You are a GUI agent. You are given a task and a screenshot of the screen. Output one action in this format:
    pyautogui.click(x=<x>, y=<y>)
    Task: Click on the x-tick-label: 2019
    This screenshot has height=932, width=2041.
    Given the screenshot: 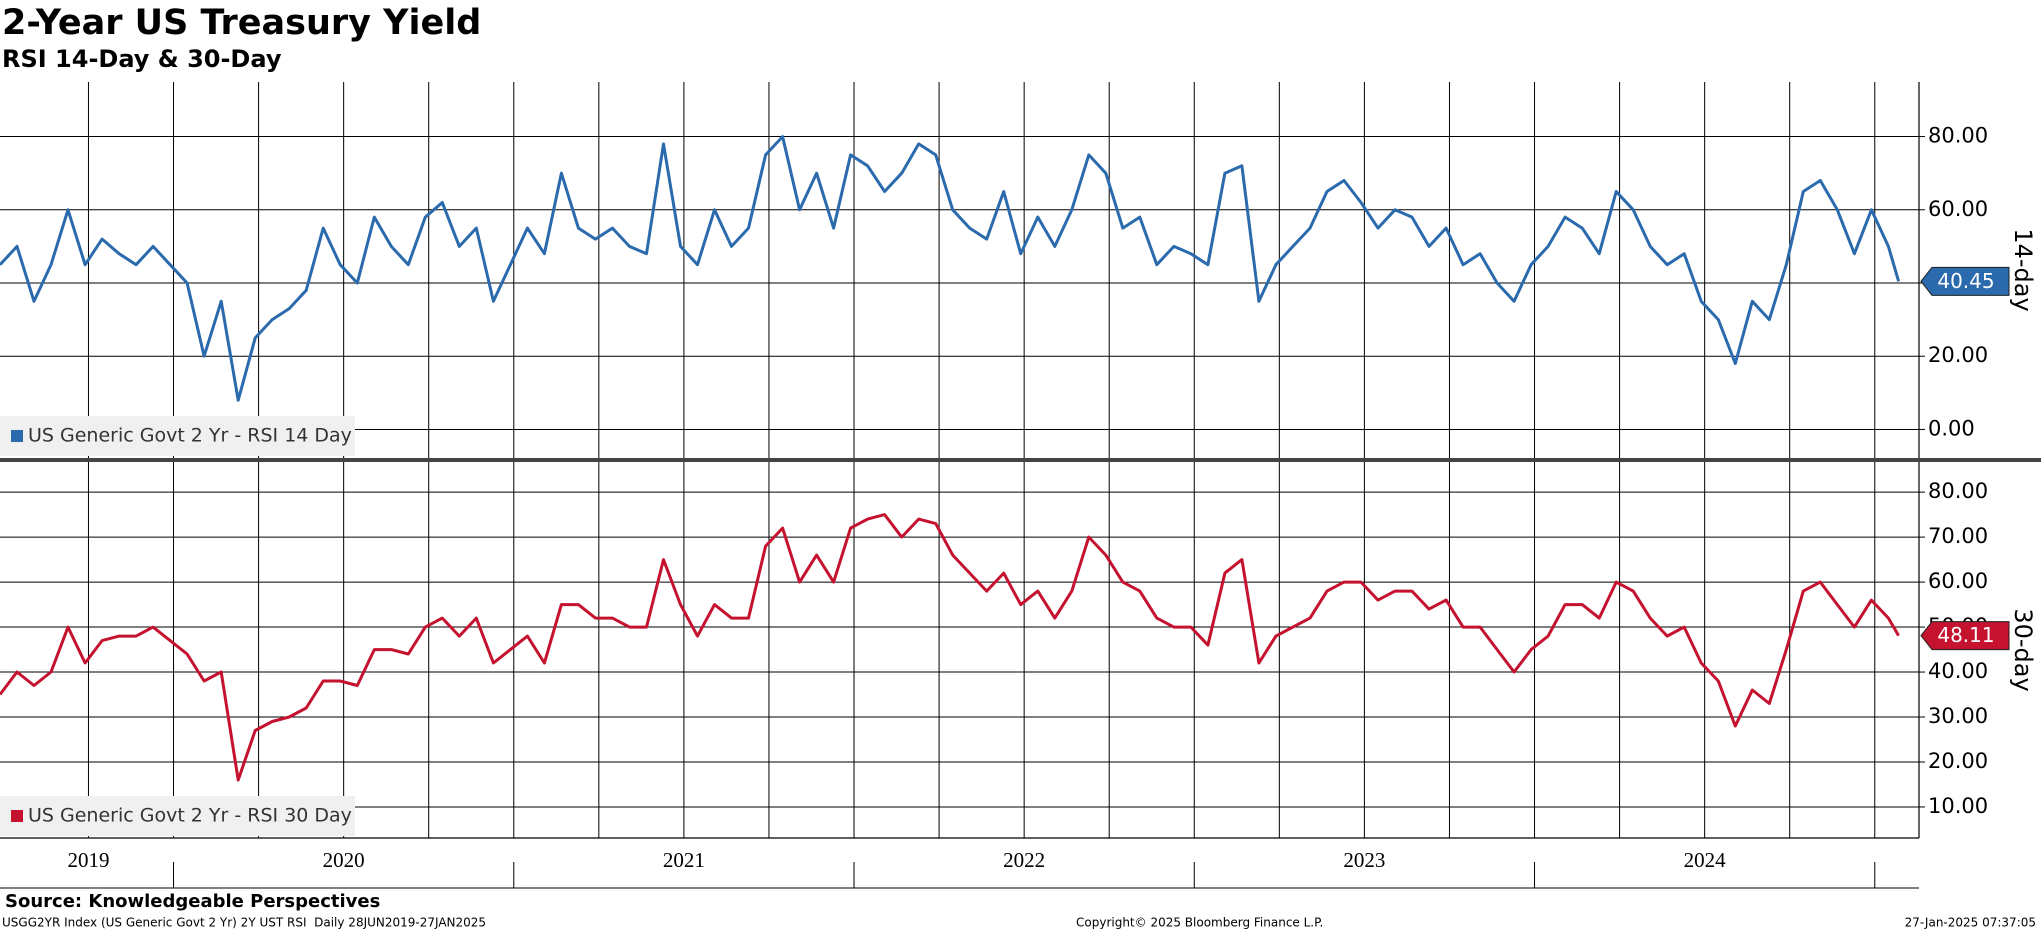 What is the action you would take?
    pyautogui.click(x=88, y=860)
    